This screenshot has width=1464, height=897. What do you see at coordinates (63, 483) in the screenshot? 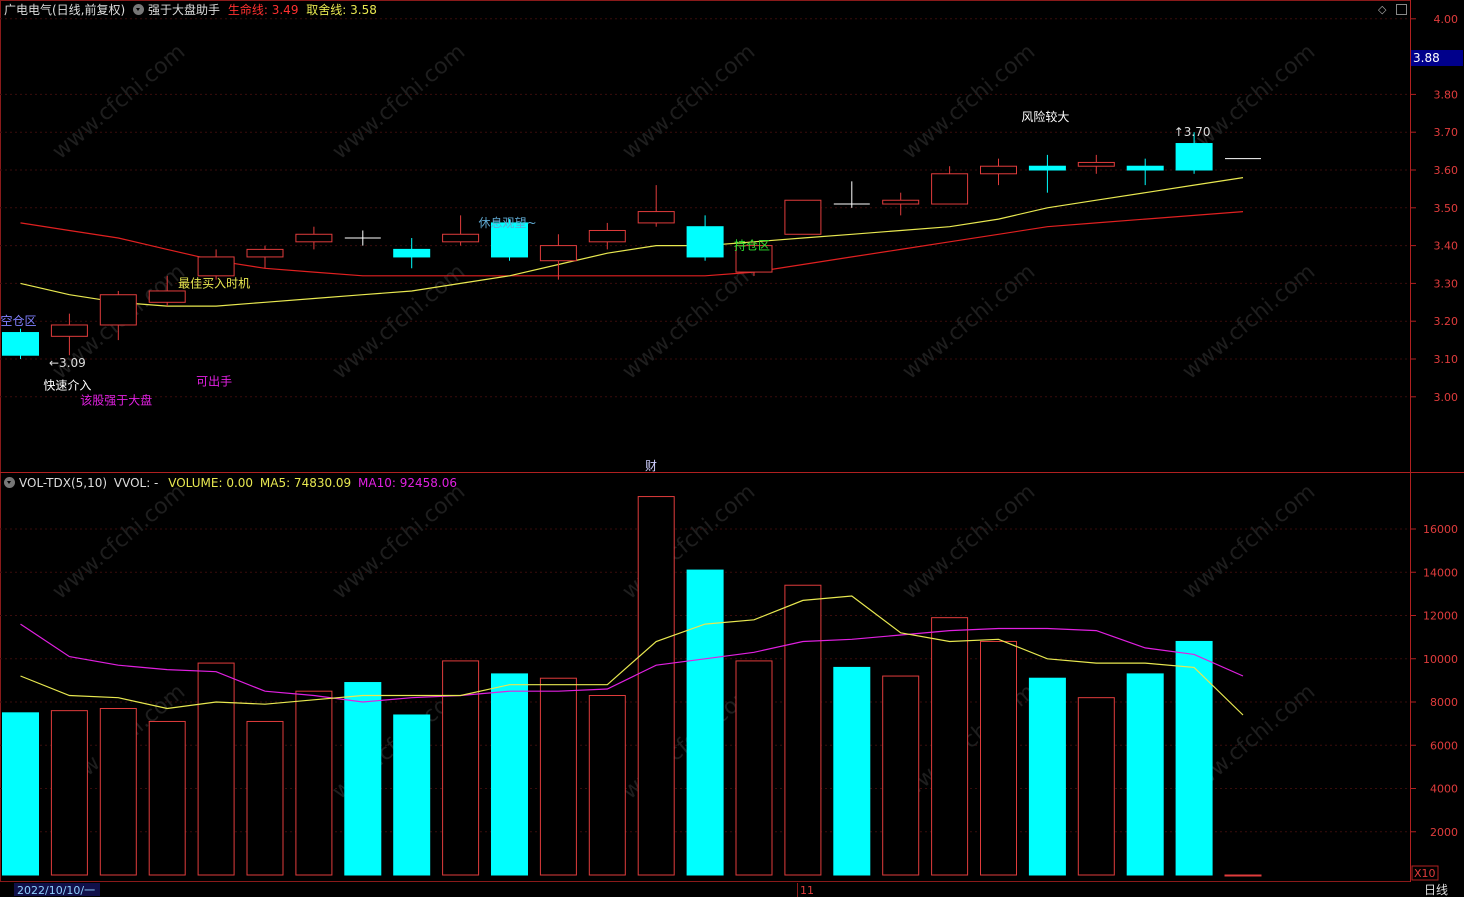
I see `volume-indicator-name: VOL-TDX(5,10)` at bounding box center [63, 483].